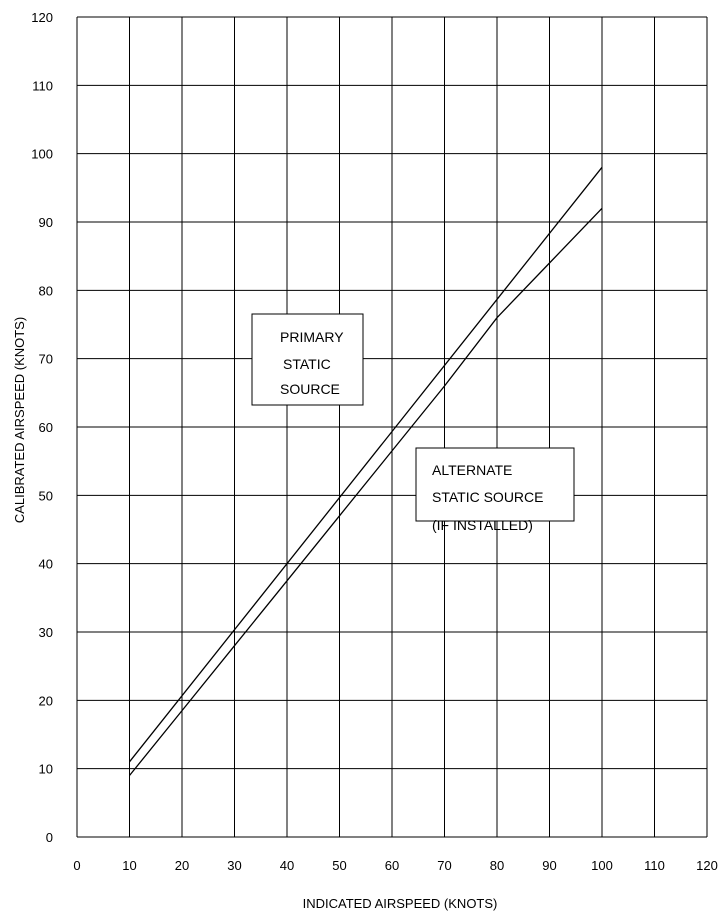  Describe the element at coordinates (76, 865) in the screenshot. I see `x-tick-label: 0` at that location.